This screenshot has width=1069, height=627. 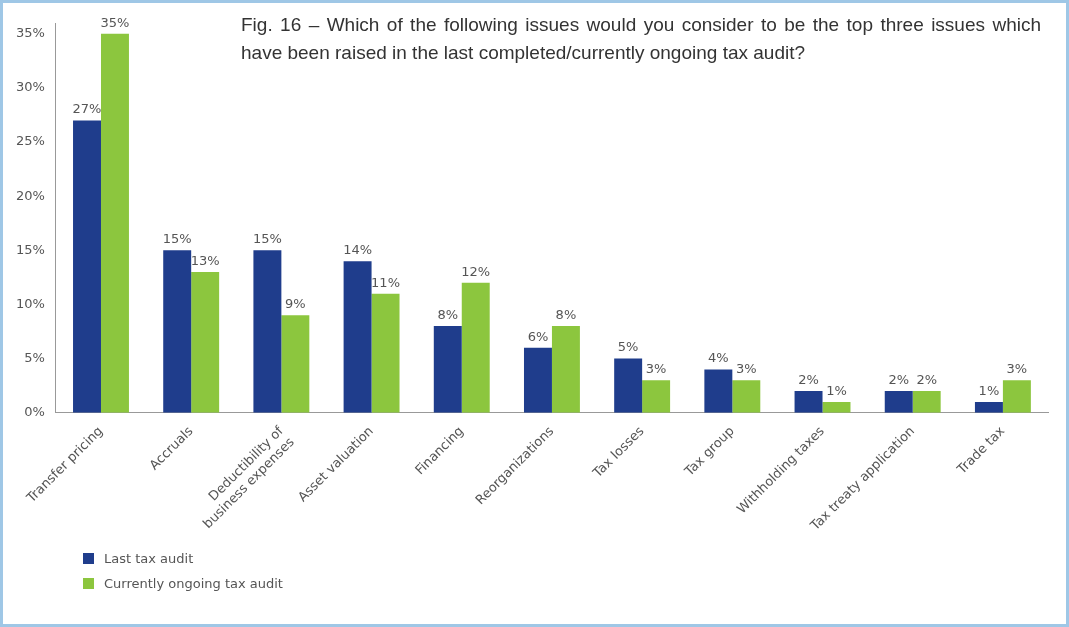 What do you see at coordinates (193, 583) in the screenshot?
I see `legend-label: Currently ongoing tax audit` at bounding box center [193, 583].